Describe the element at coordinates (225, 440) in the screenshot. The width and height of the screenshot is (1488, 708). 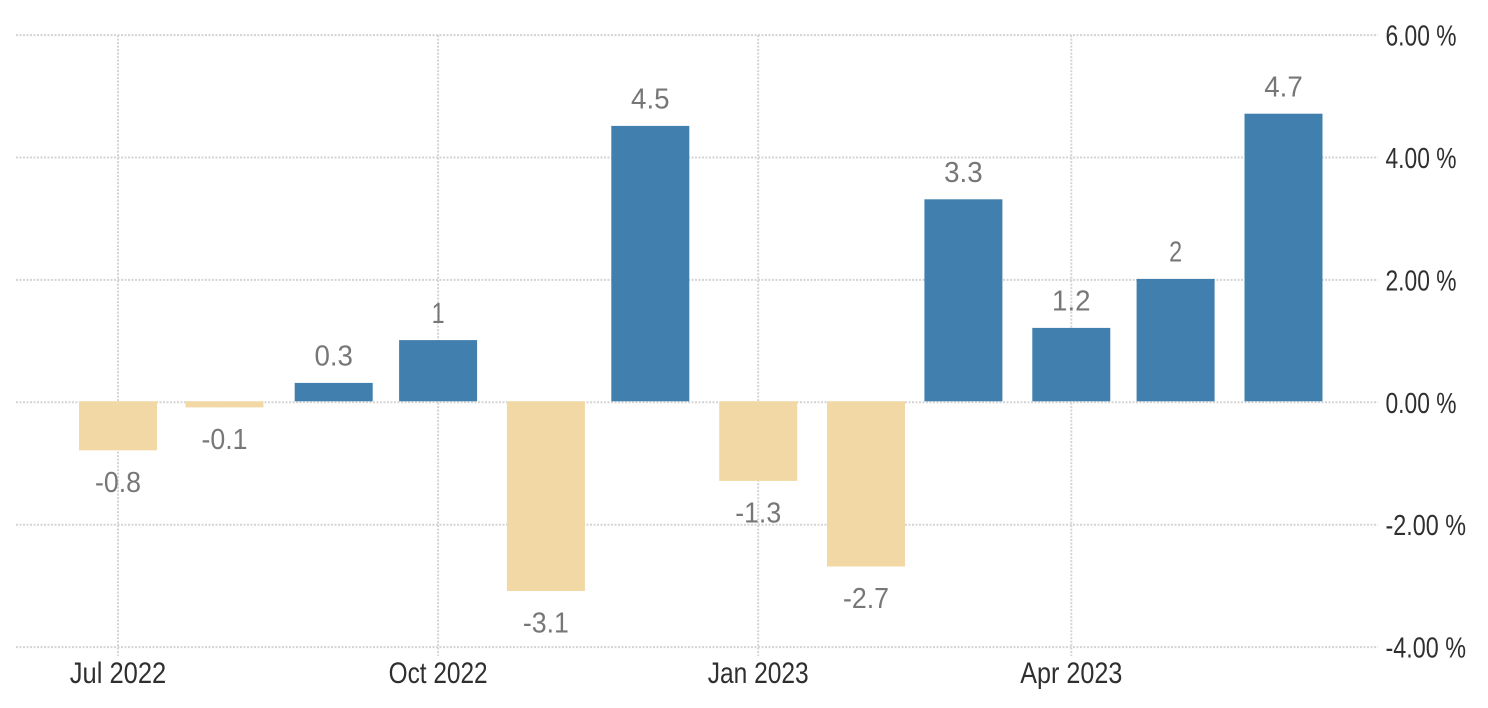
I see `svg-text: -0.1` at that location.